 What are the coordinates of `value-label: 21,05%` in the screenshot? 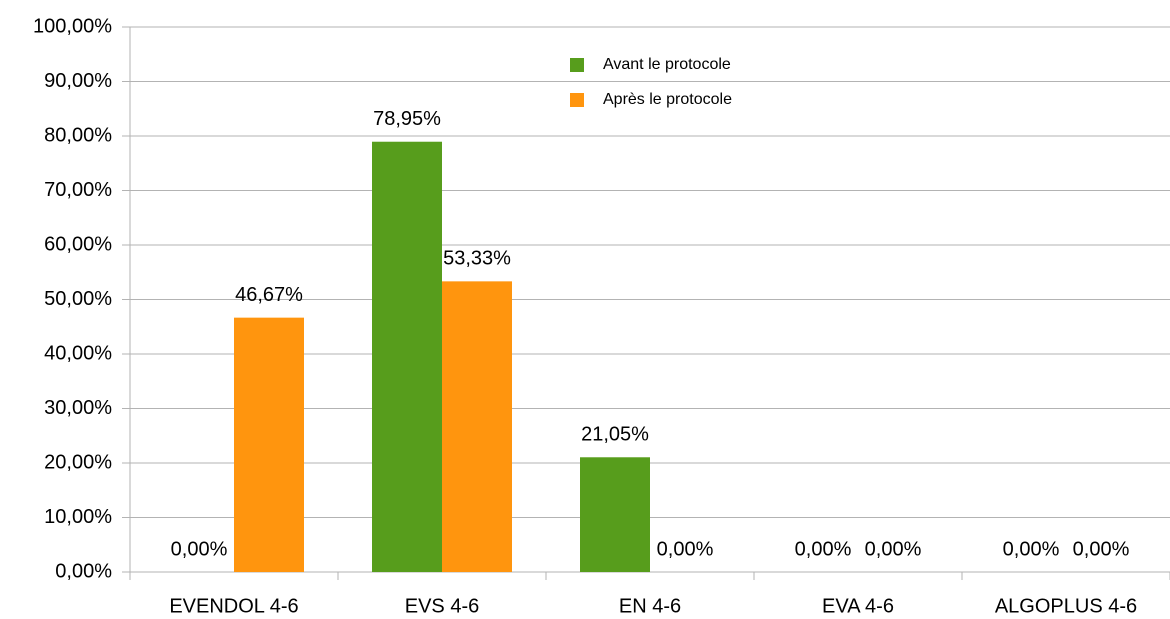 It's located at (615, 435).